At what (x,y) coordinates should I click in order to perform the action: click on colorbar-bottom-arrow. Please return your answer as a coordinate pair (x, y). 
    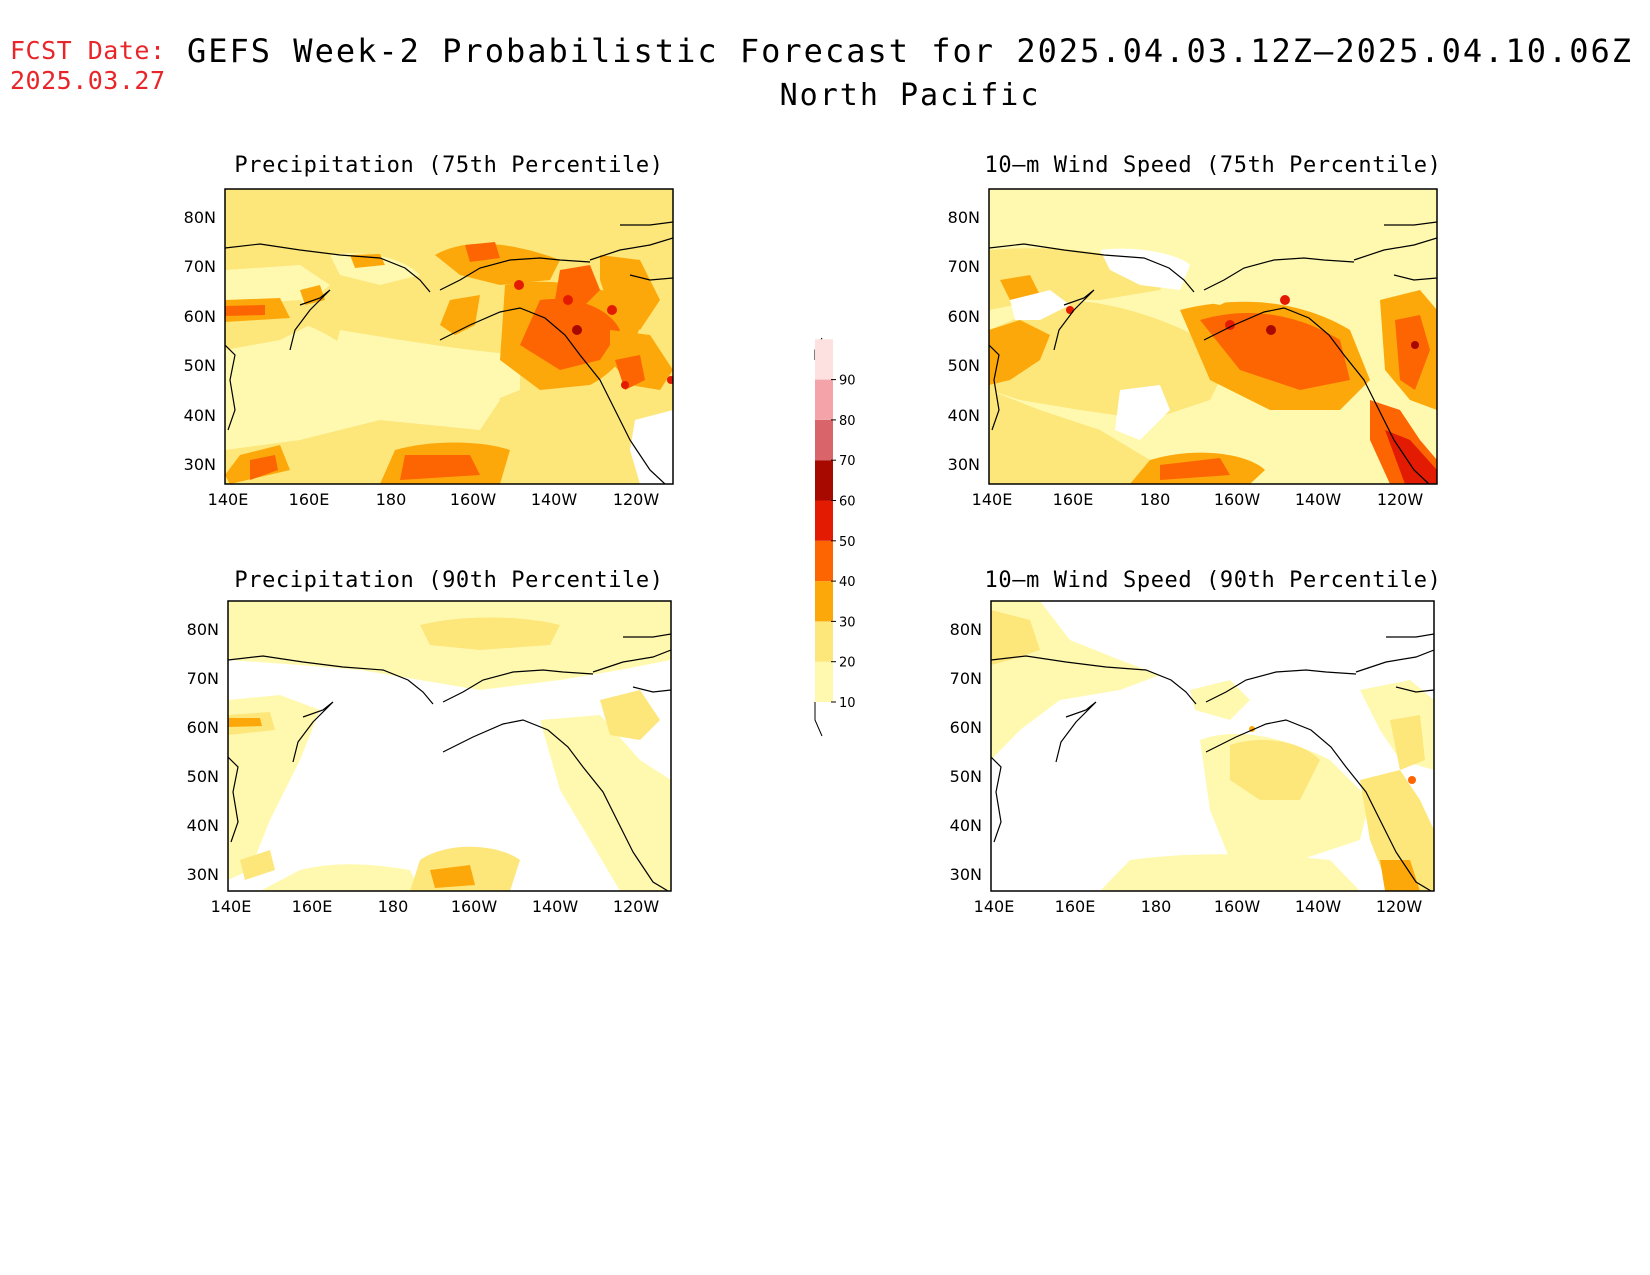
    Looking at the image, I should click on (818, 719).